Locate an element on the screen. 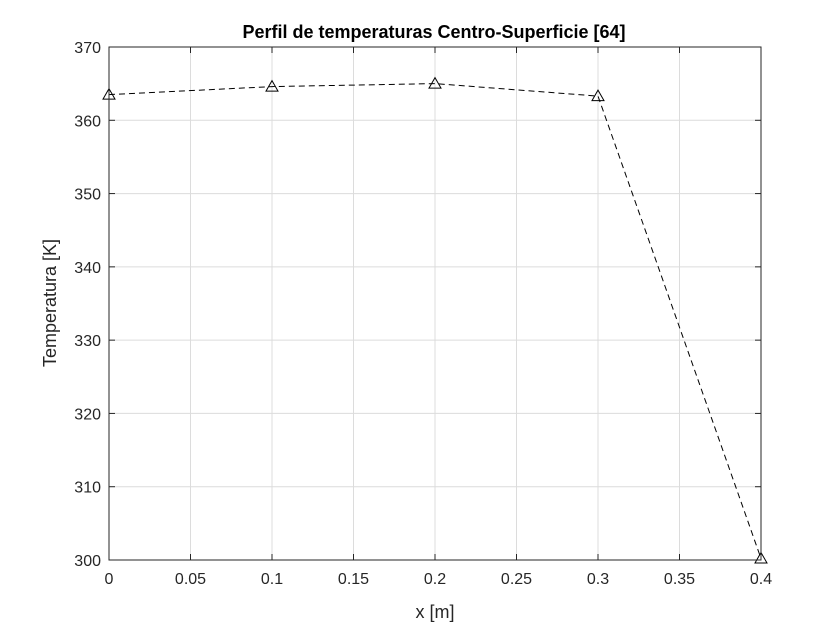 Image resolution: width=840 pixels, height=630 pixels. x-tick-label: 0.2 is located at coordinates (435, 579).